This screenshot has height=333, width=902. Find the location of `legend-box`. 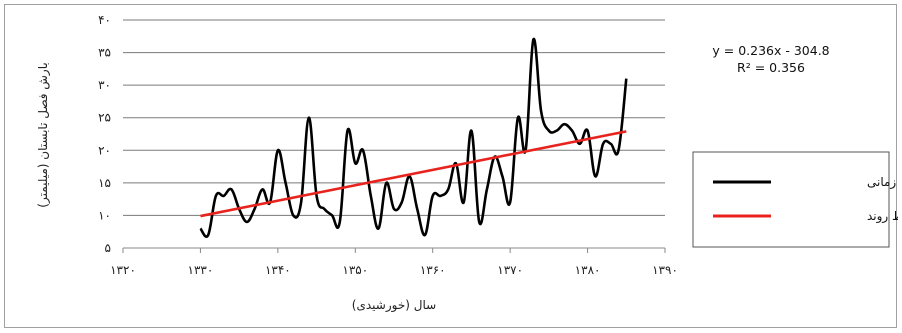

legend-box is located at coordinates (791, 199).